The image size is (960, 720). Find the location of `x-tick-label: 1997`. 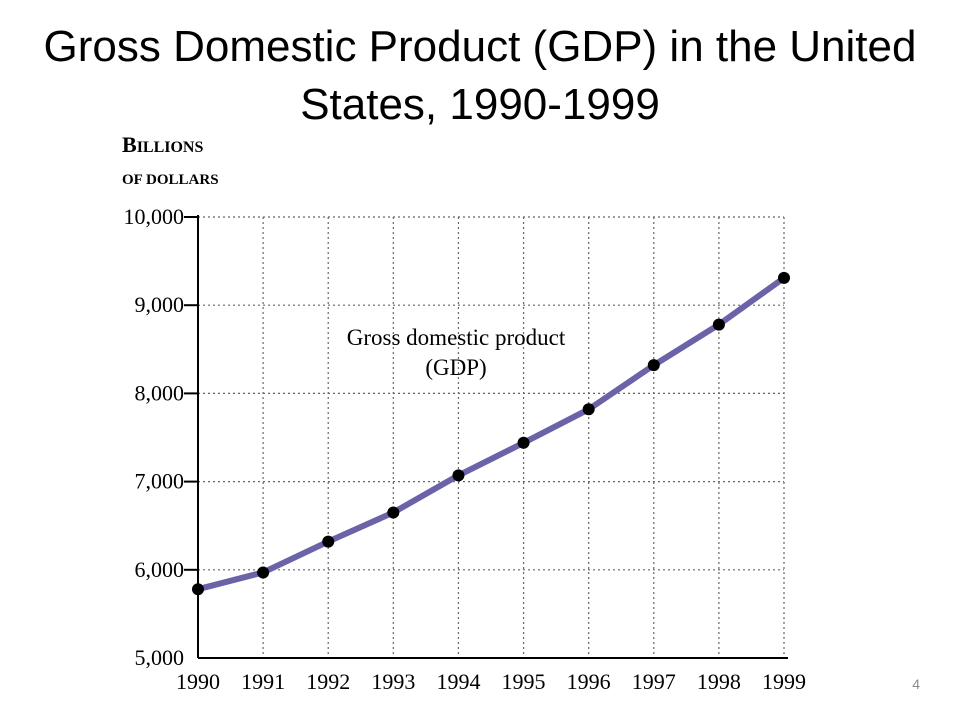

x-tick-label: 1997 is located at coordinates (654, 681).